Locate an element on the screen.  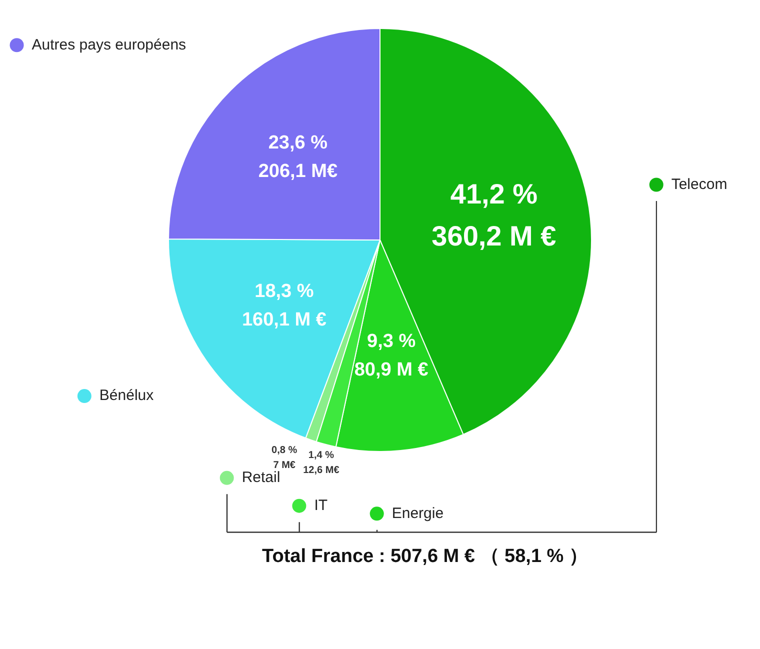
legend-label: Bénélux is located at coordinates (126, 395).